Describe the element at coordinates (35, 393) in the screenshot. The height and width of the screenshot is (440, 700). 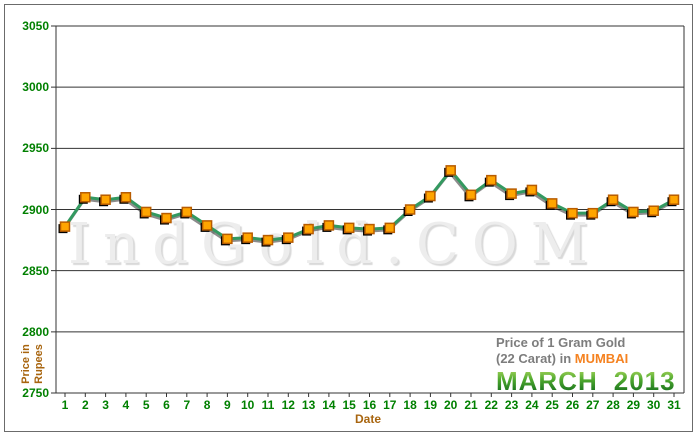
I see `y-tick-label: 2750` at that location.